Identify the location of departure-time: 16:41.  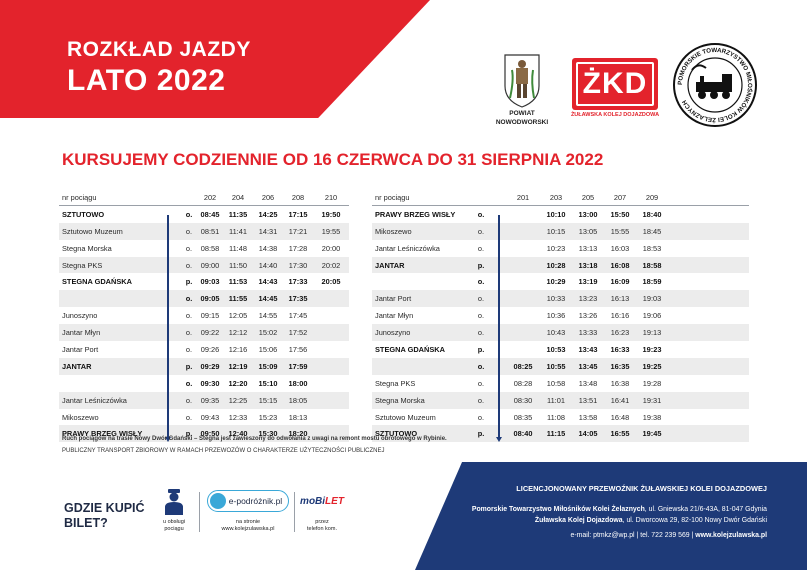
(620, 400).